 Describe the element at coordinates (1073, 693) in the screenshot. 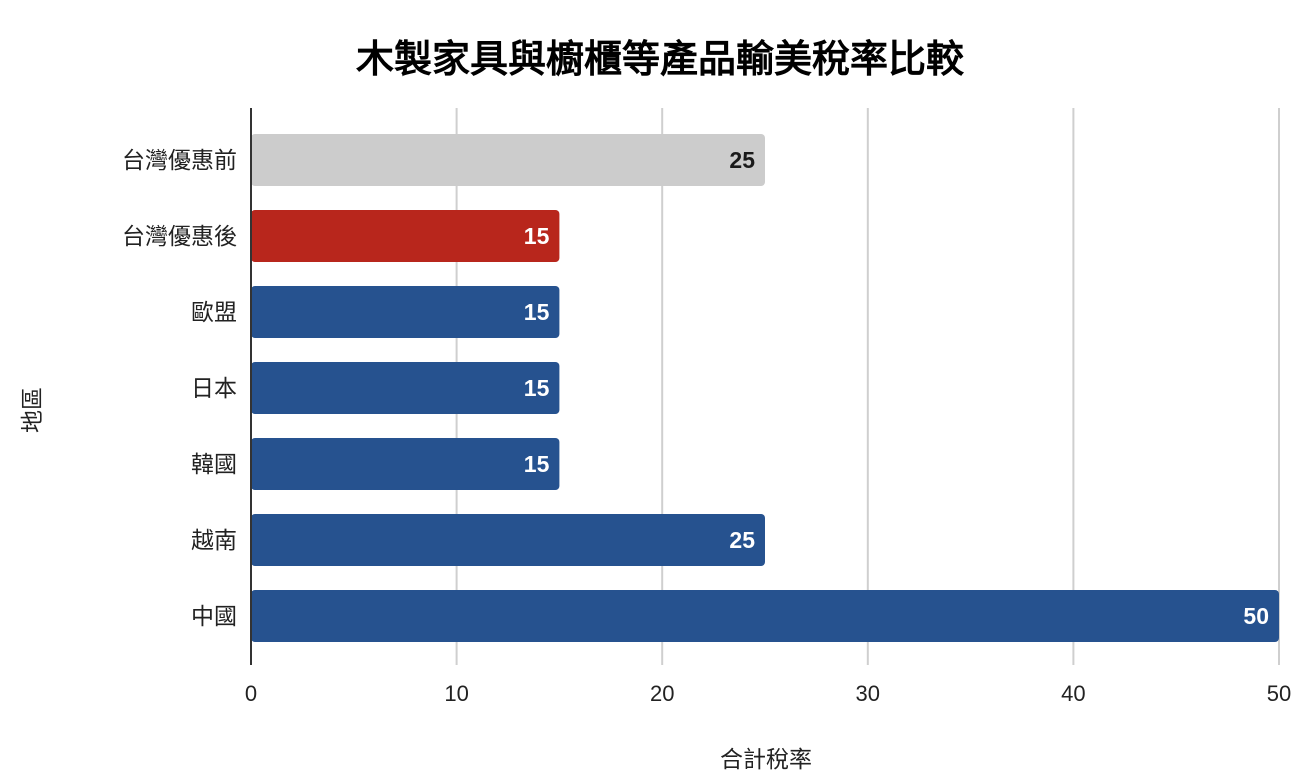

I see `x-tick-label: 40` at that location.